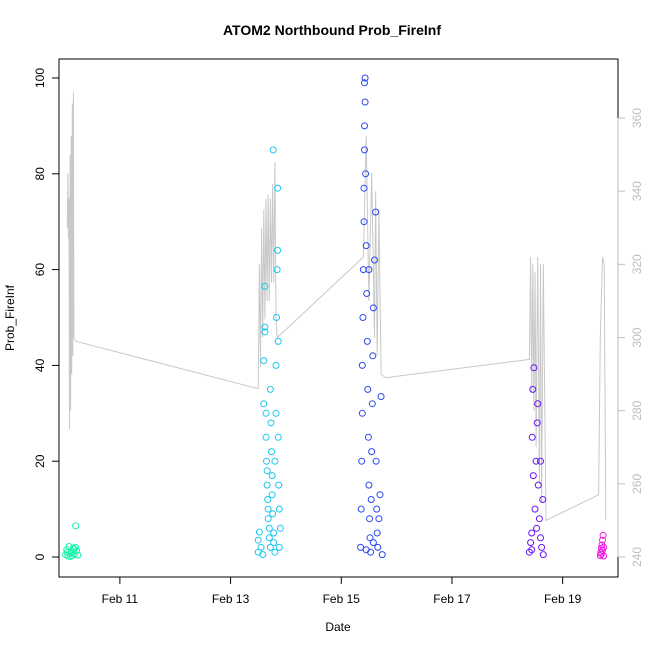 This screenshot has height=650, width=650. I want to click on y-axis: 0 20 40 60 80 100, so click(46, 314).